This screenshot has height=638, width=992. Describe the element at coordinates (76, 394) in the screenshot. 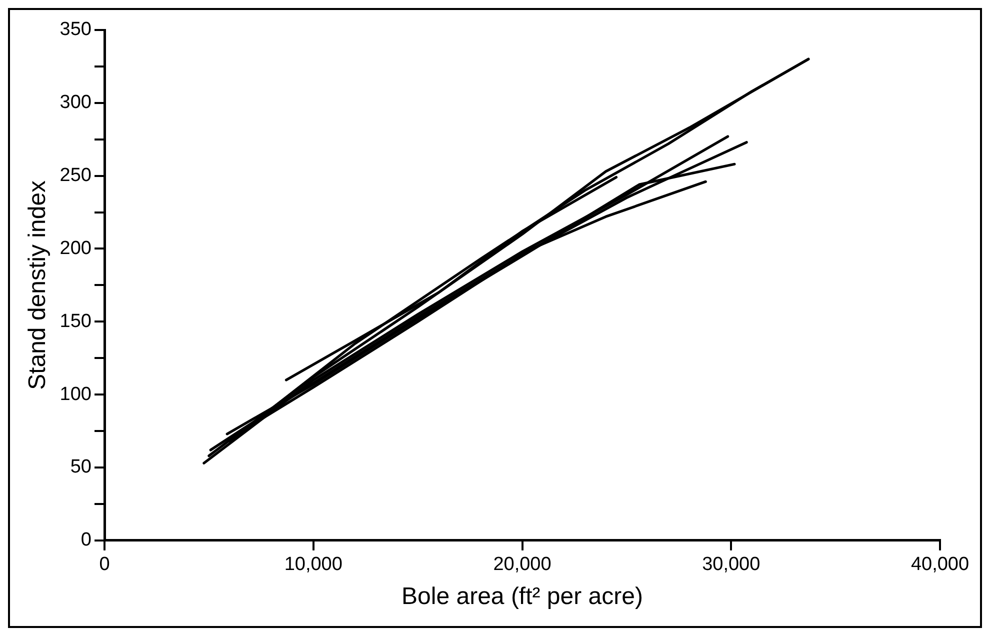

I see `y-tick-label: 100` at that location.